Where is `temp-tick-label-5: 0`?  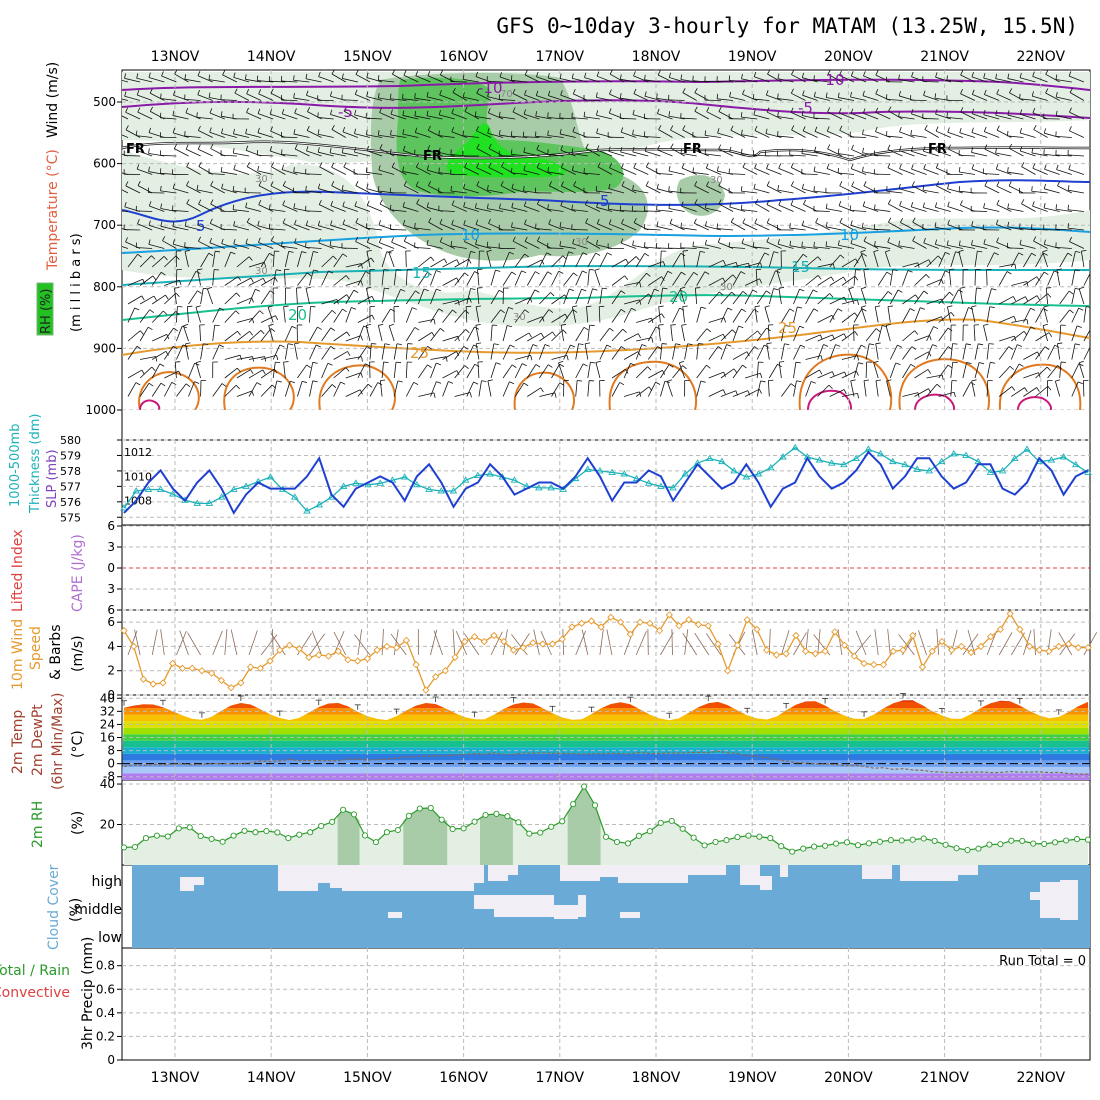 temp-tick-label-5: 0 is located at coordinates (111, 764).